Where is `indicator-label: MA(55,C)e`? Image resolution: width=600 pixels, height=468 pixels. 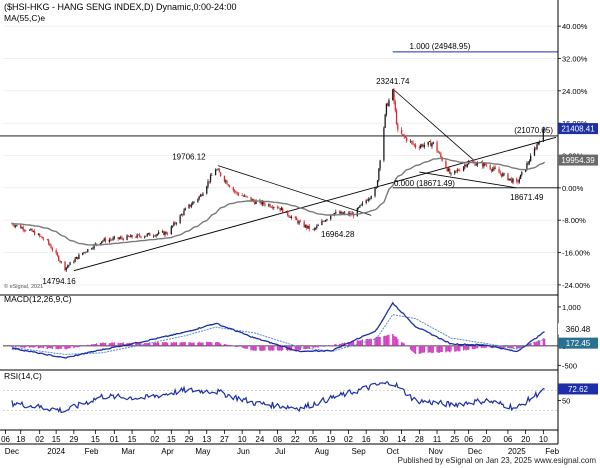
indicator-label: MA(55,C)e is located at coordinates (24, 18).